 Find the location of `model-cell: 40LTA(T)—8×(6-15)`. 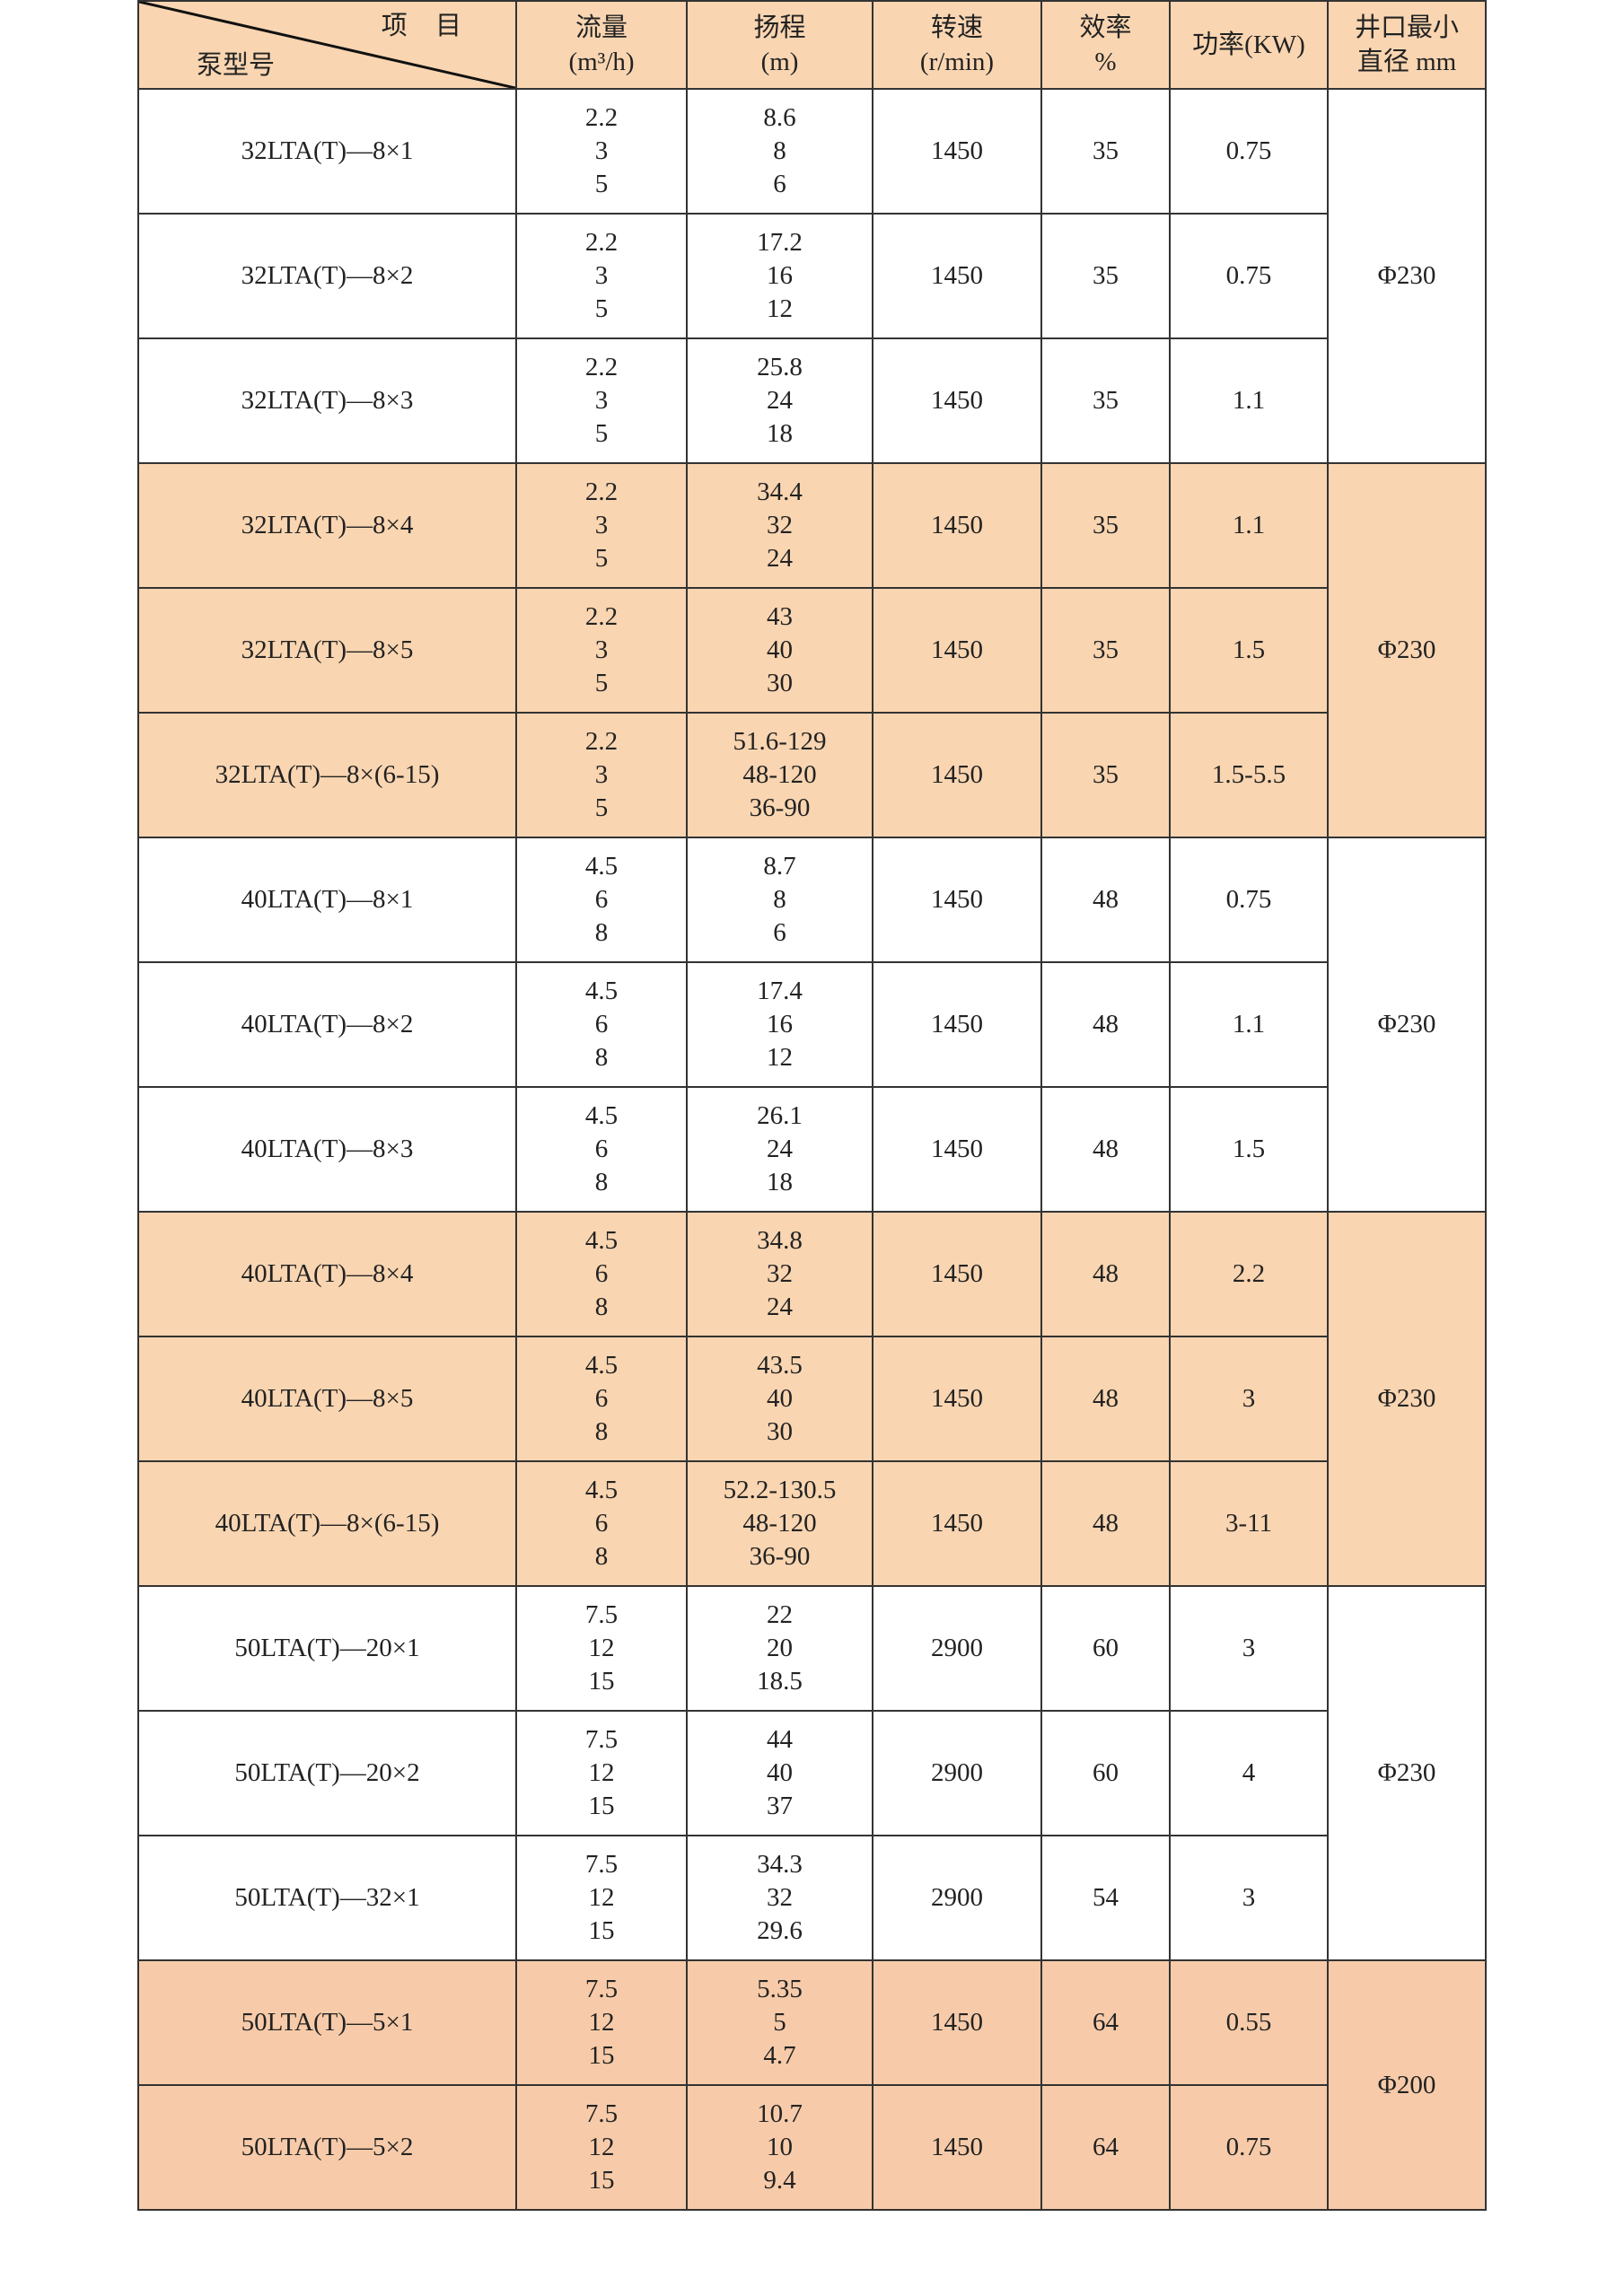

model-cell: 40LTA(T)—8×(6-15) is located at coordinates (327, 1523).